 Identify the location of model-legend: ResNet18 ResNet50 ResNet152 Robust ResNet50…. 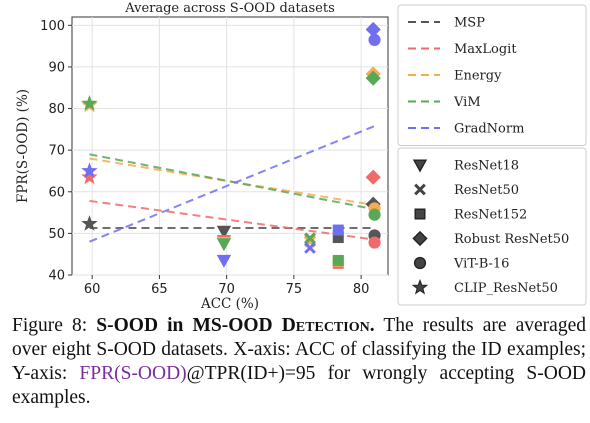
(492, 226).